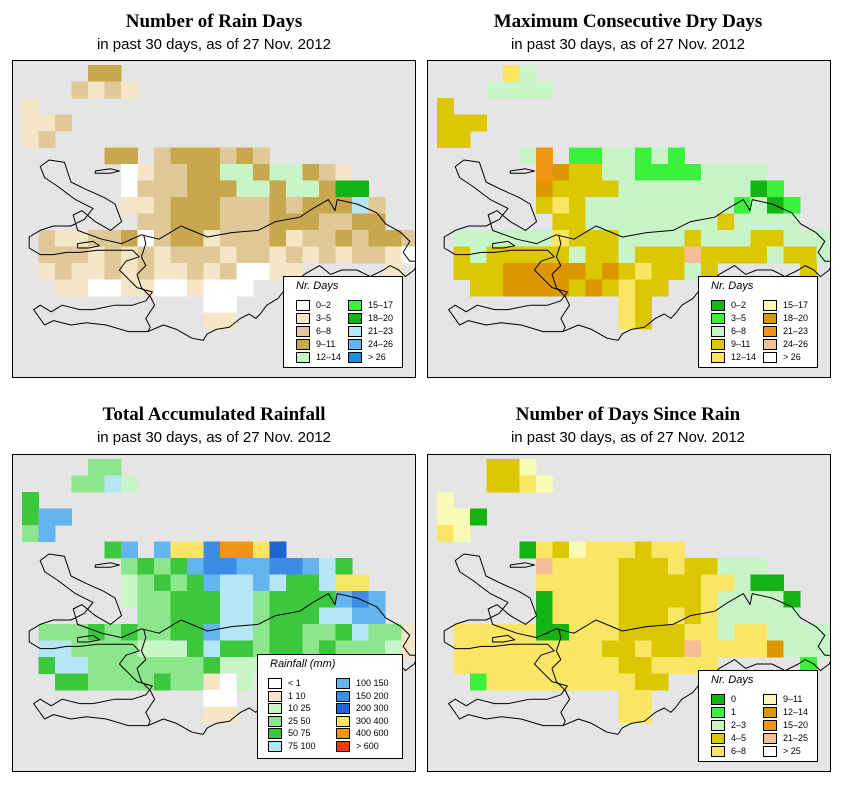  Describe the element at coordinates (302, 745) in the screenshot. I see `legend-label: 75 100` at that location.